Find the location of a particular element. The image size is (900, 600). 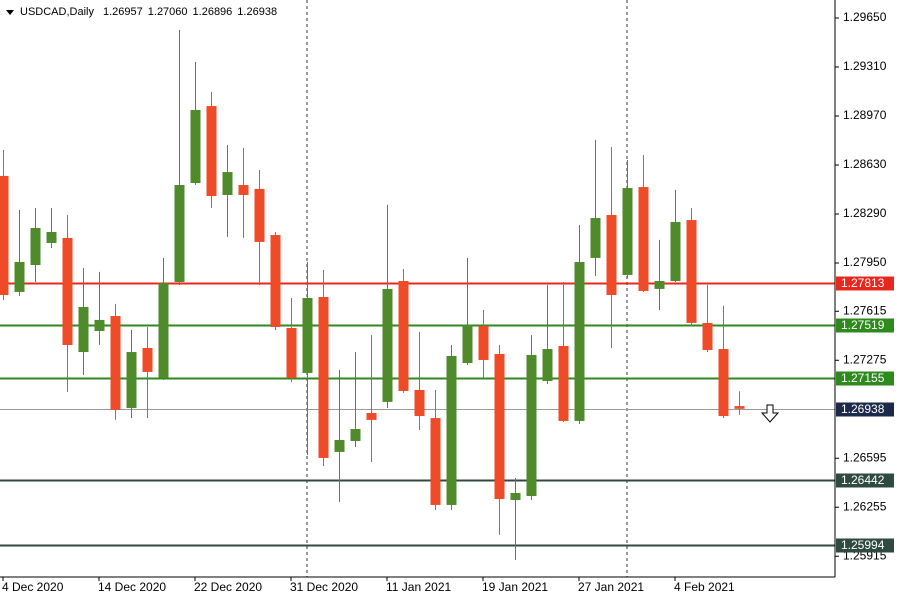

header-value: 1.27060 is located at coordinates (168, 12).